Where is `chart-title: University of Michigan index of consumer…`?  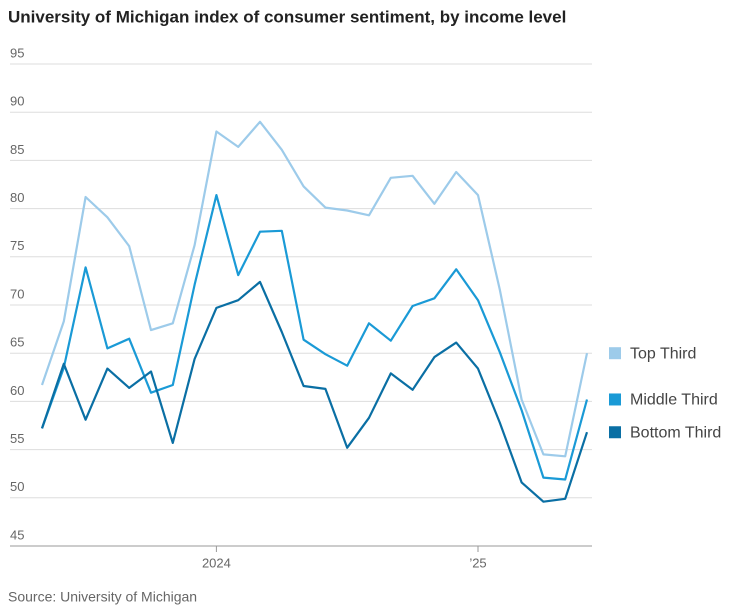 chart-title: University of Michigan index of consumer… is located at coordinates (287, 16).